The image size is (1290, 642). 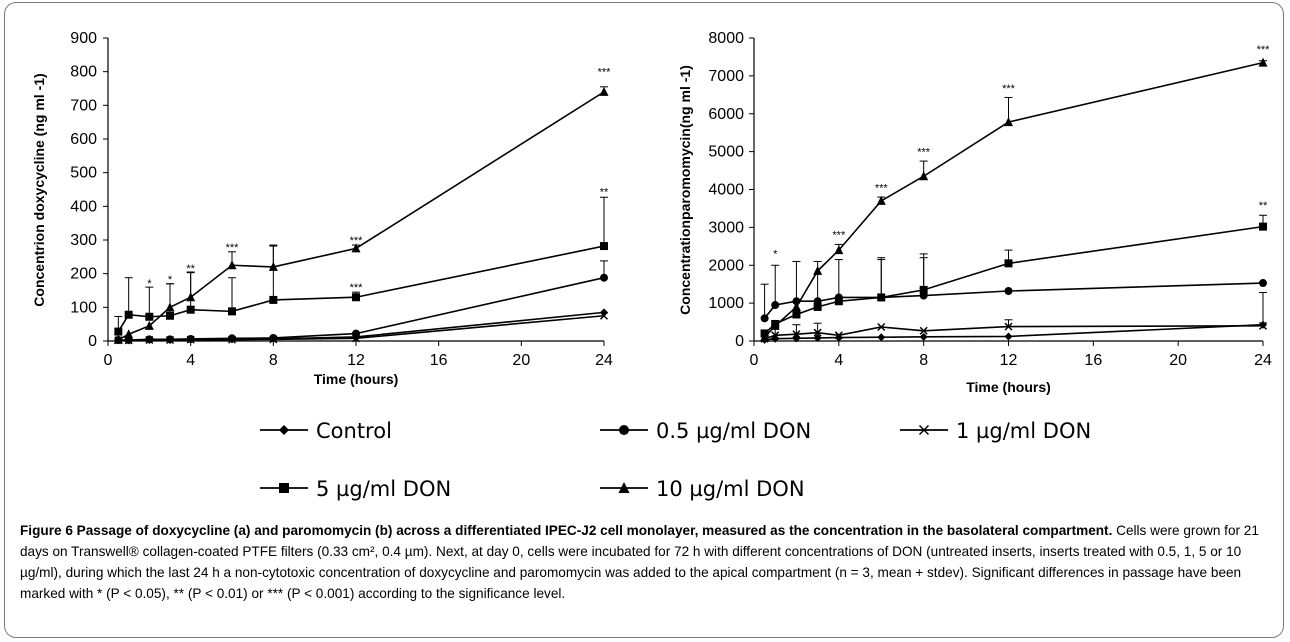 I want to click on chart1-y-tick-label: 0, so click(x=92, y=341).